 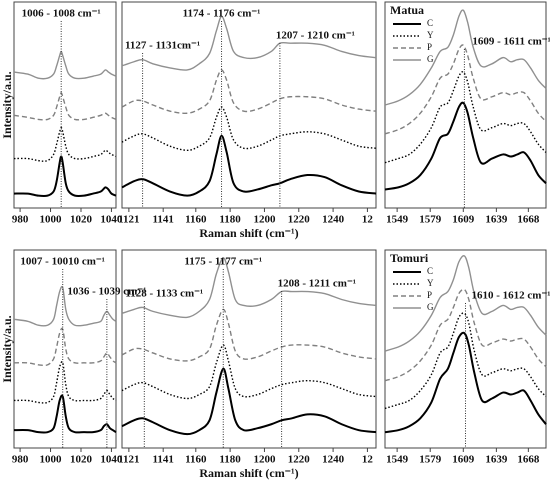 I want to click on peak-label: 1036 - 1039 cm⁻¹, so click(x=106, y=292).